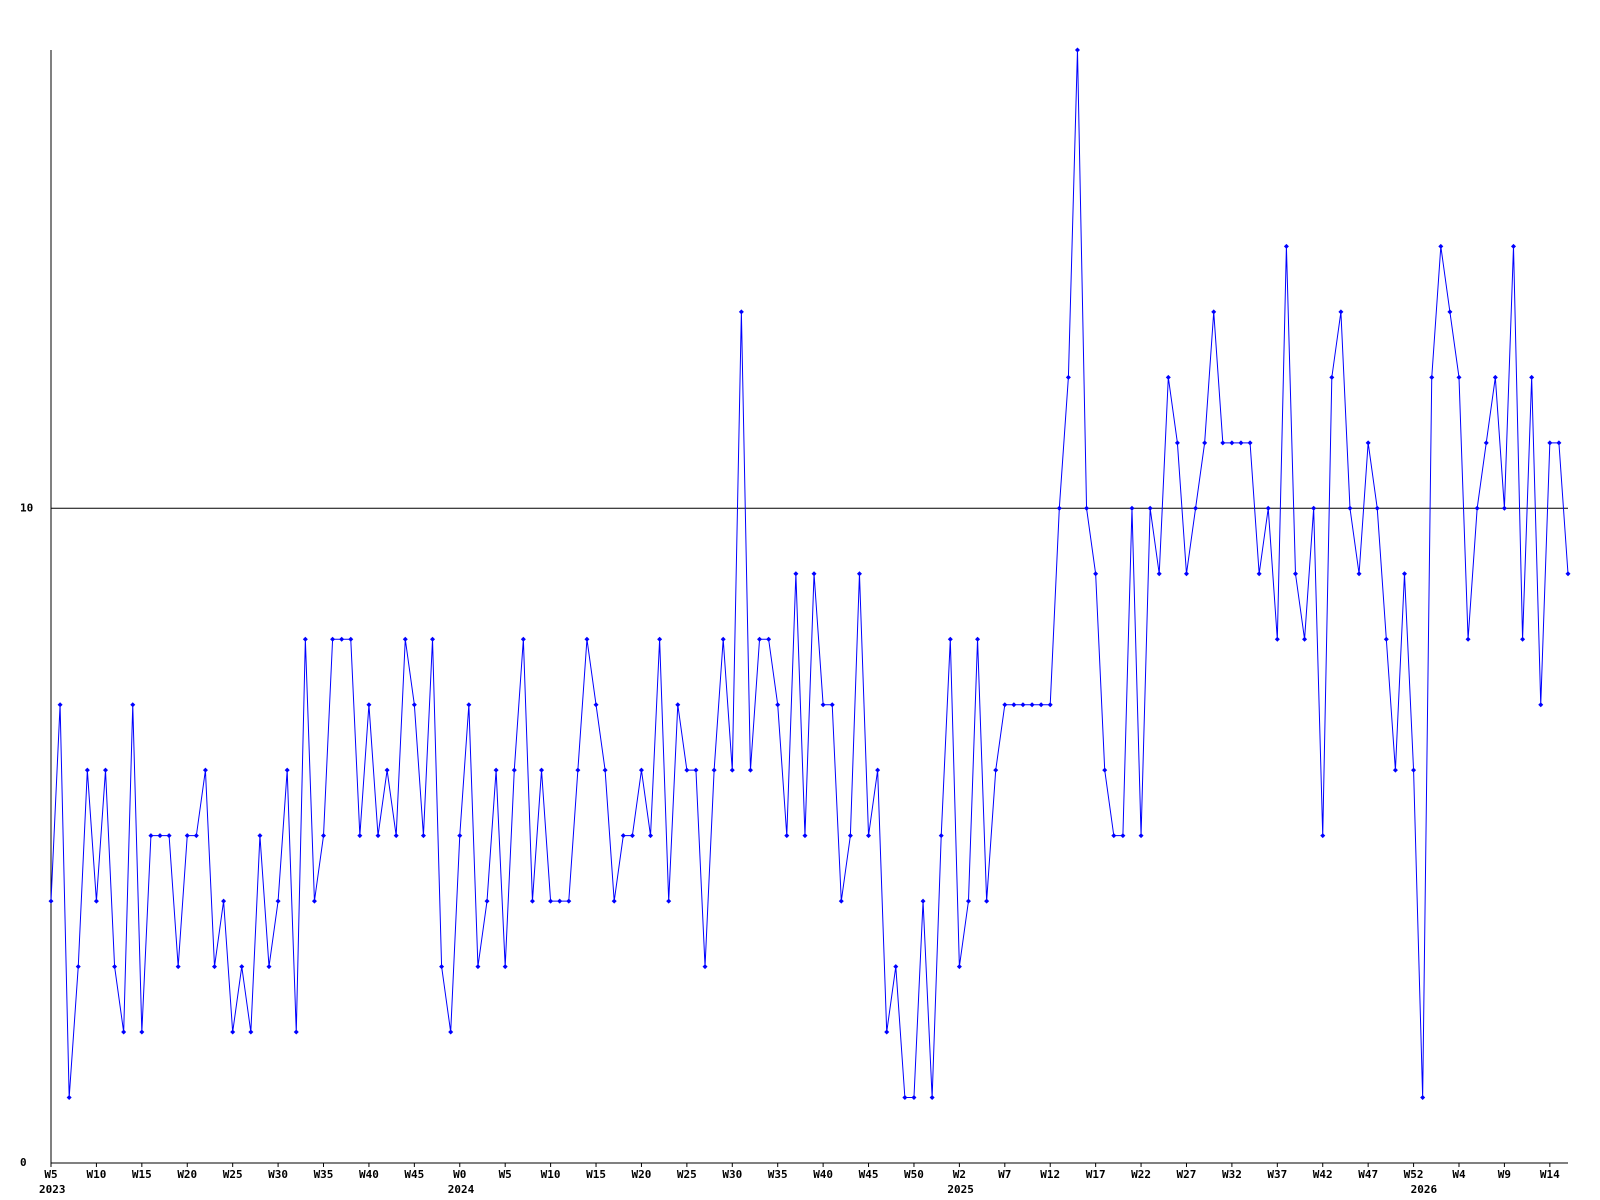 This screenshot has height=1200, width=1600. Describe the element at coordinates (187, 1174) in the screenshot. I see `x-tick-label: W20` at that location.